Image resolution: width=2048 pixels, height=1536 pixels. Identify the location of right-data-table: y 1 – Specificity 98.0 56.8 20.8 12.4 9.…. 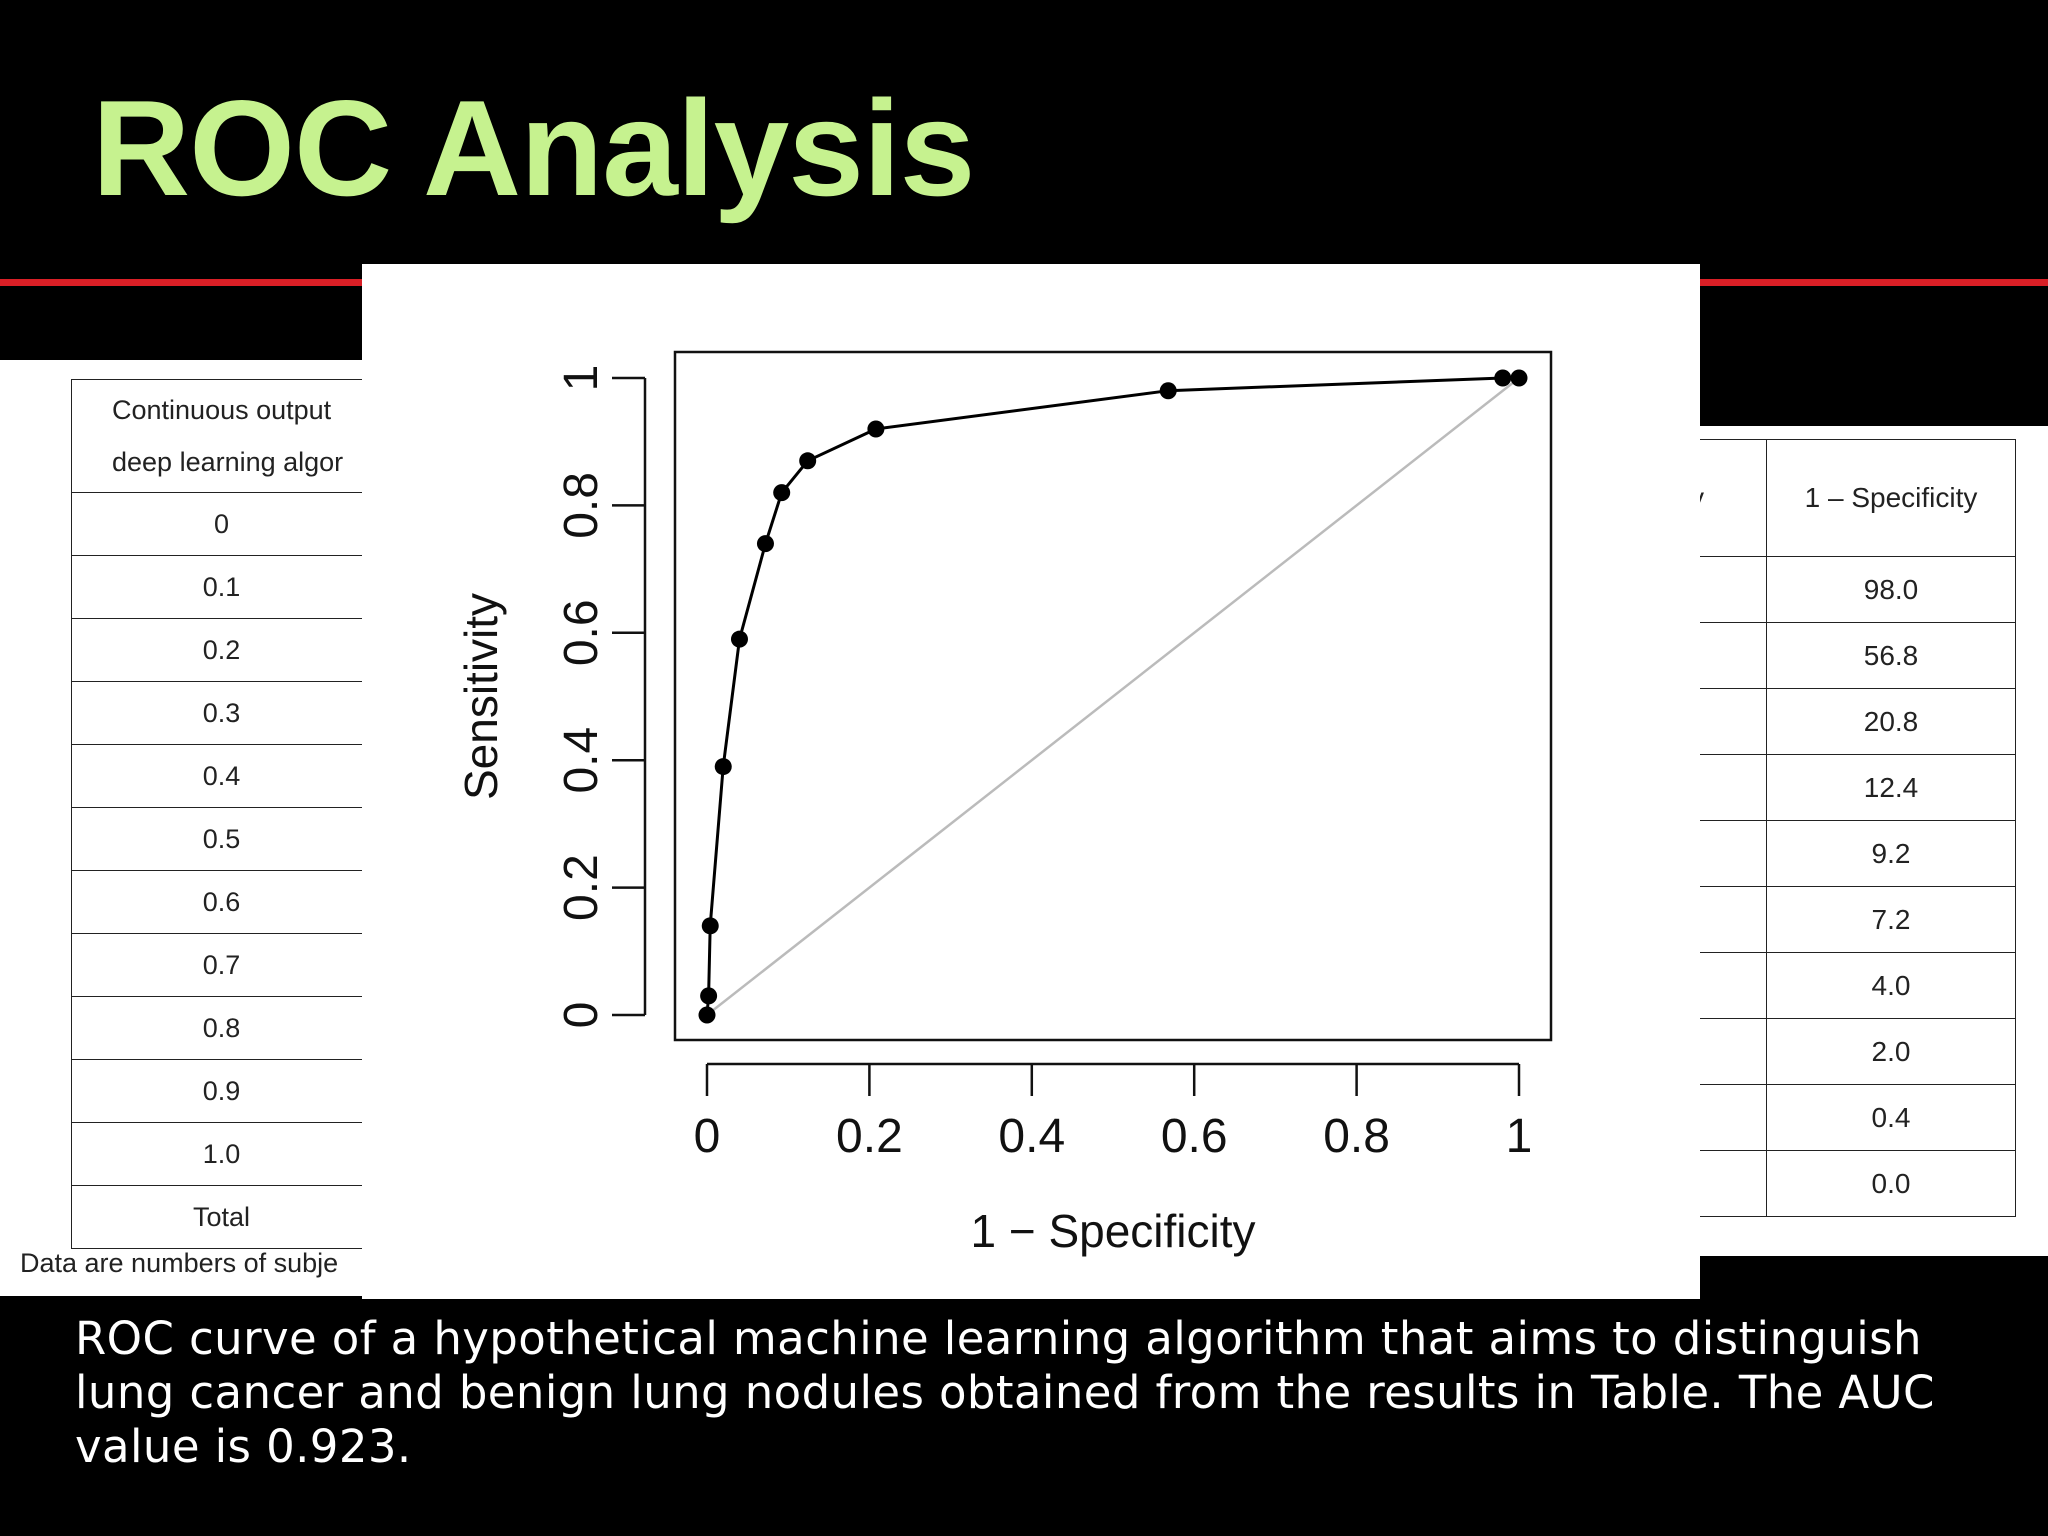
(1853, 828).